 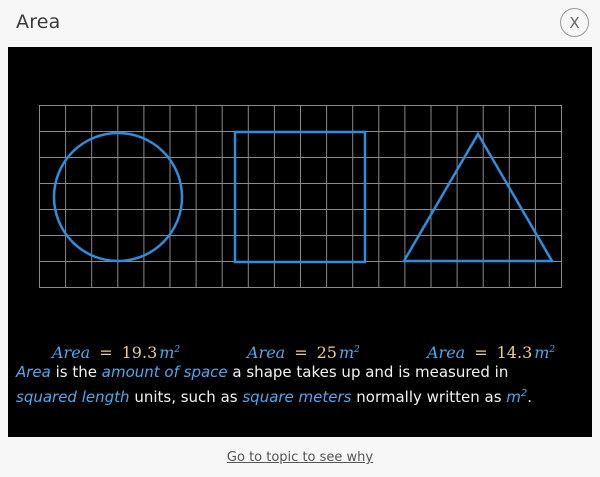 I want to click on dialog-title: Area, so click(x=38, y=22).